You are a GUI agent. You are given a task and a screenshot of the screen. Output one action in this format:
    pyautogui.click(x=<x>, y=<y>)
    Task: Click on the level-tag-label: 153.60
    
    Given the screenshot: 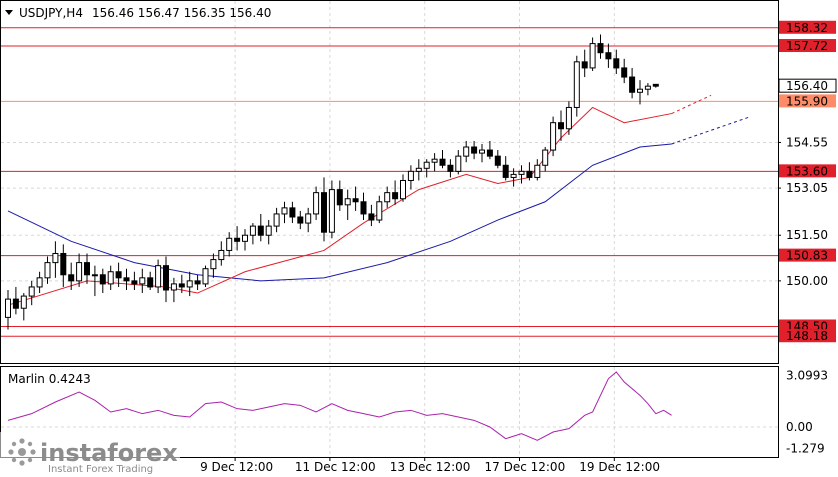 What is the action you would take?
    pyautogui.click(x=807, y=171)
    